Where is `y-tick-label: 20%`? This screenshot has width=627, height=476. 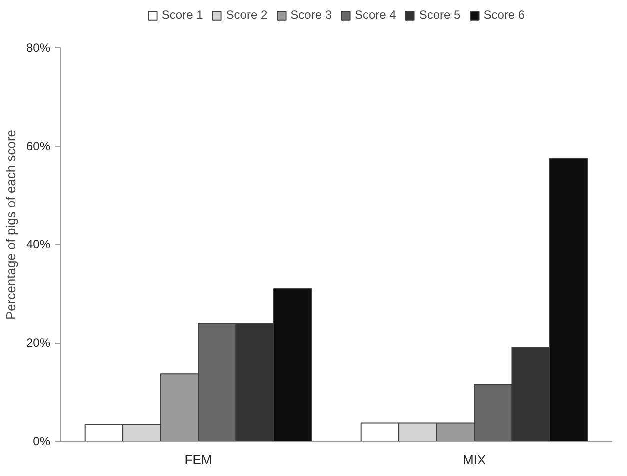
y-tick-label: 20% is located at coordinates (38, 343).